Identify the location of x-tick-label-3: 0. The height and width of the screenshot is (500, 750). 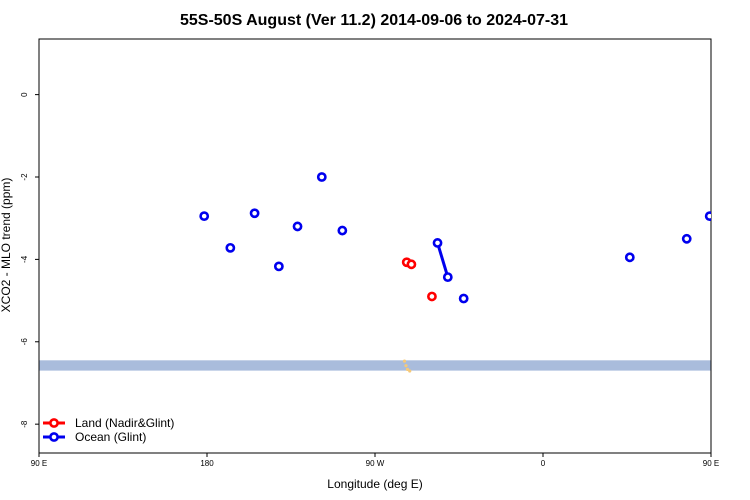
(543, 463).